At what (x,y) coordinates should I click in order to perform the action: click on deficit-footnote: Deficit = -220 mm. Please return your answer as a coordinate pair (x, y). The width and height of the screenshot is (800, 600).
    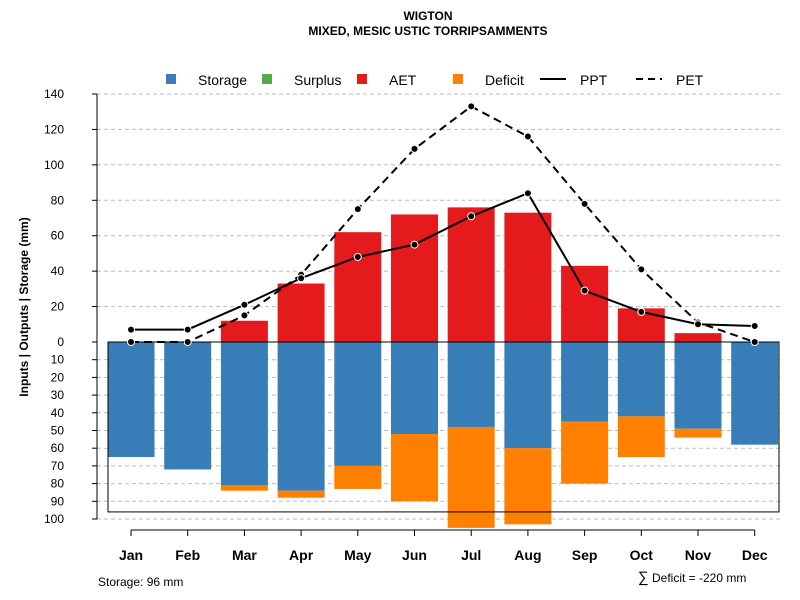
    Looking at the image, I should click on (699, 578).